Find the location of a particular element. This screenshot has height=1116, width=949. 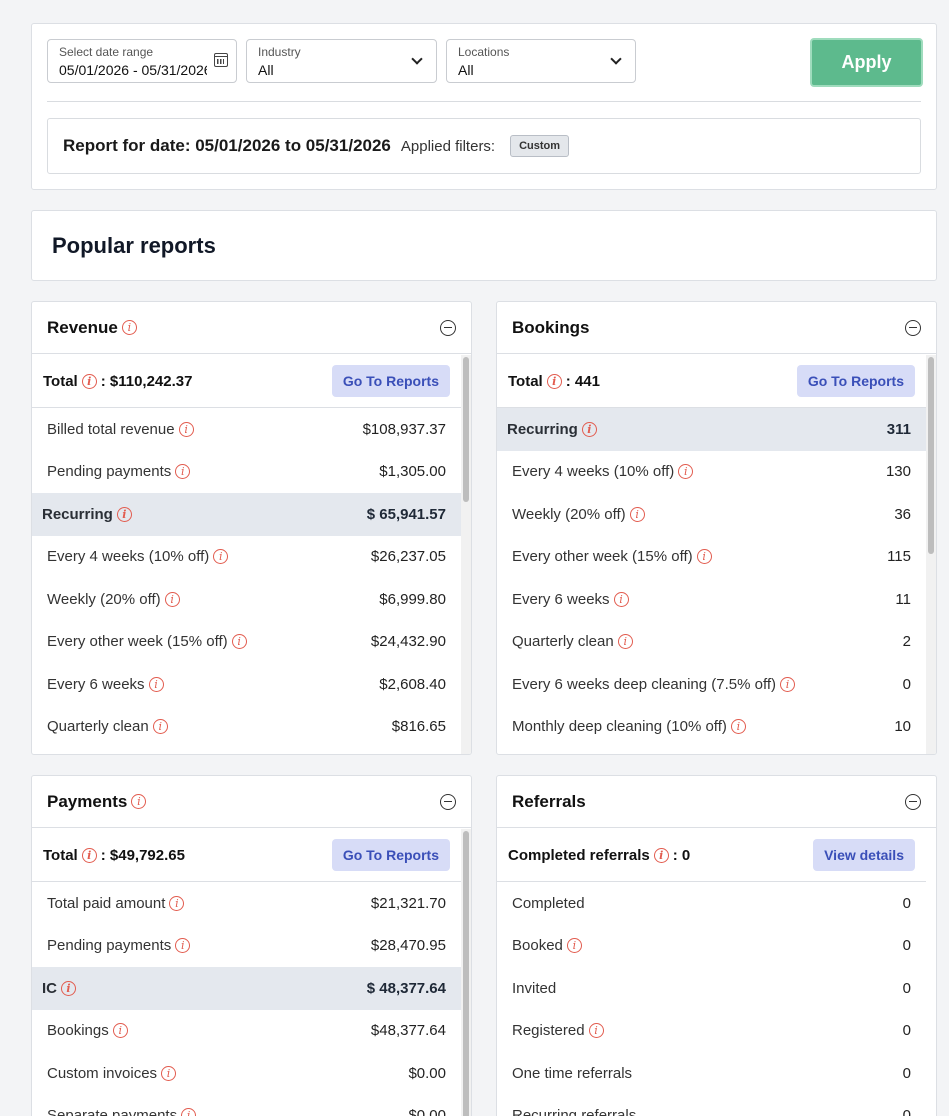

date-range-label: Select date range is located at coordinates (106, 52).